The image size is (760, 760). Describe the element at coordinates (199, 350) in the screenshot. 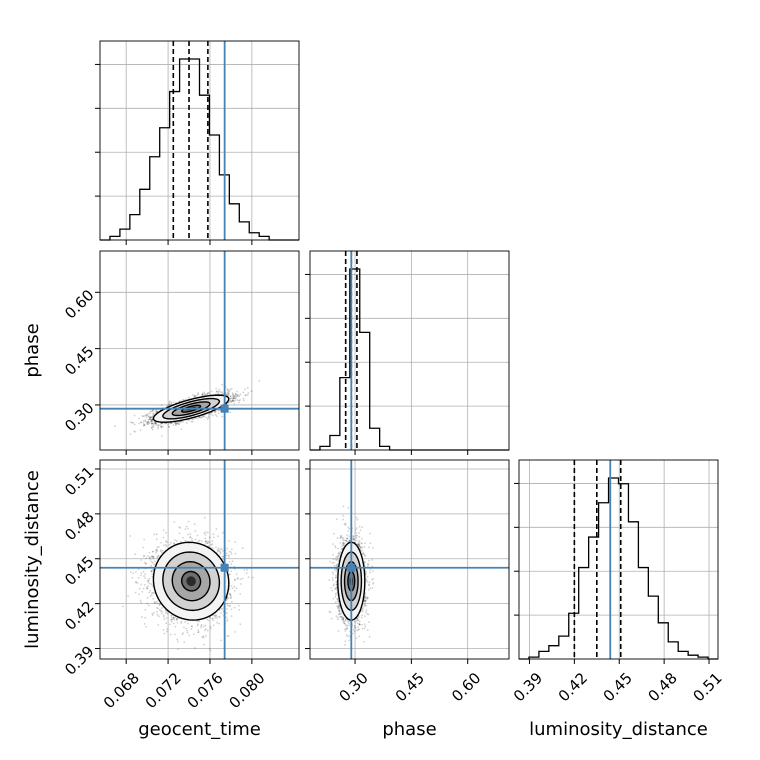

I see `joint-panel-geocent_time-phase` at that location.